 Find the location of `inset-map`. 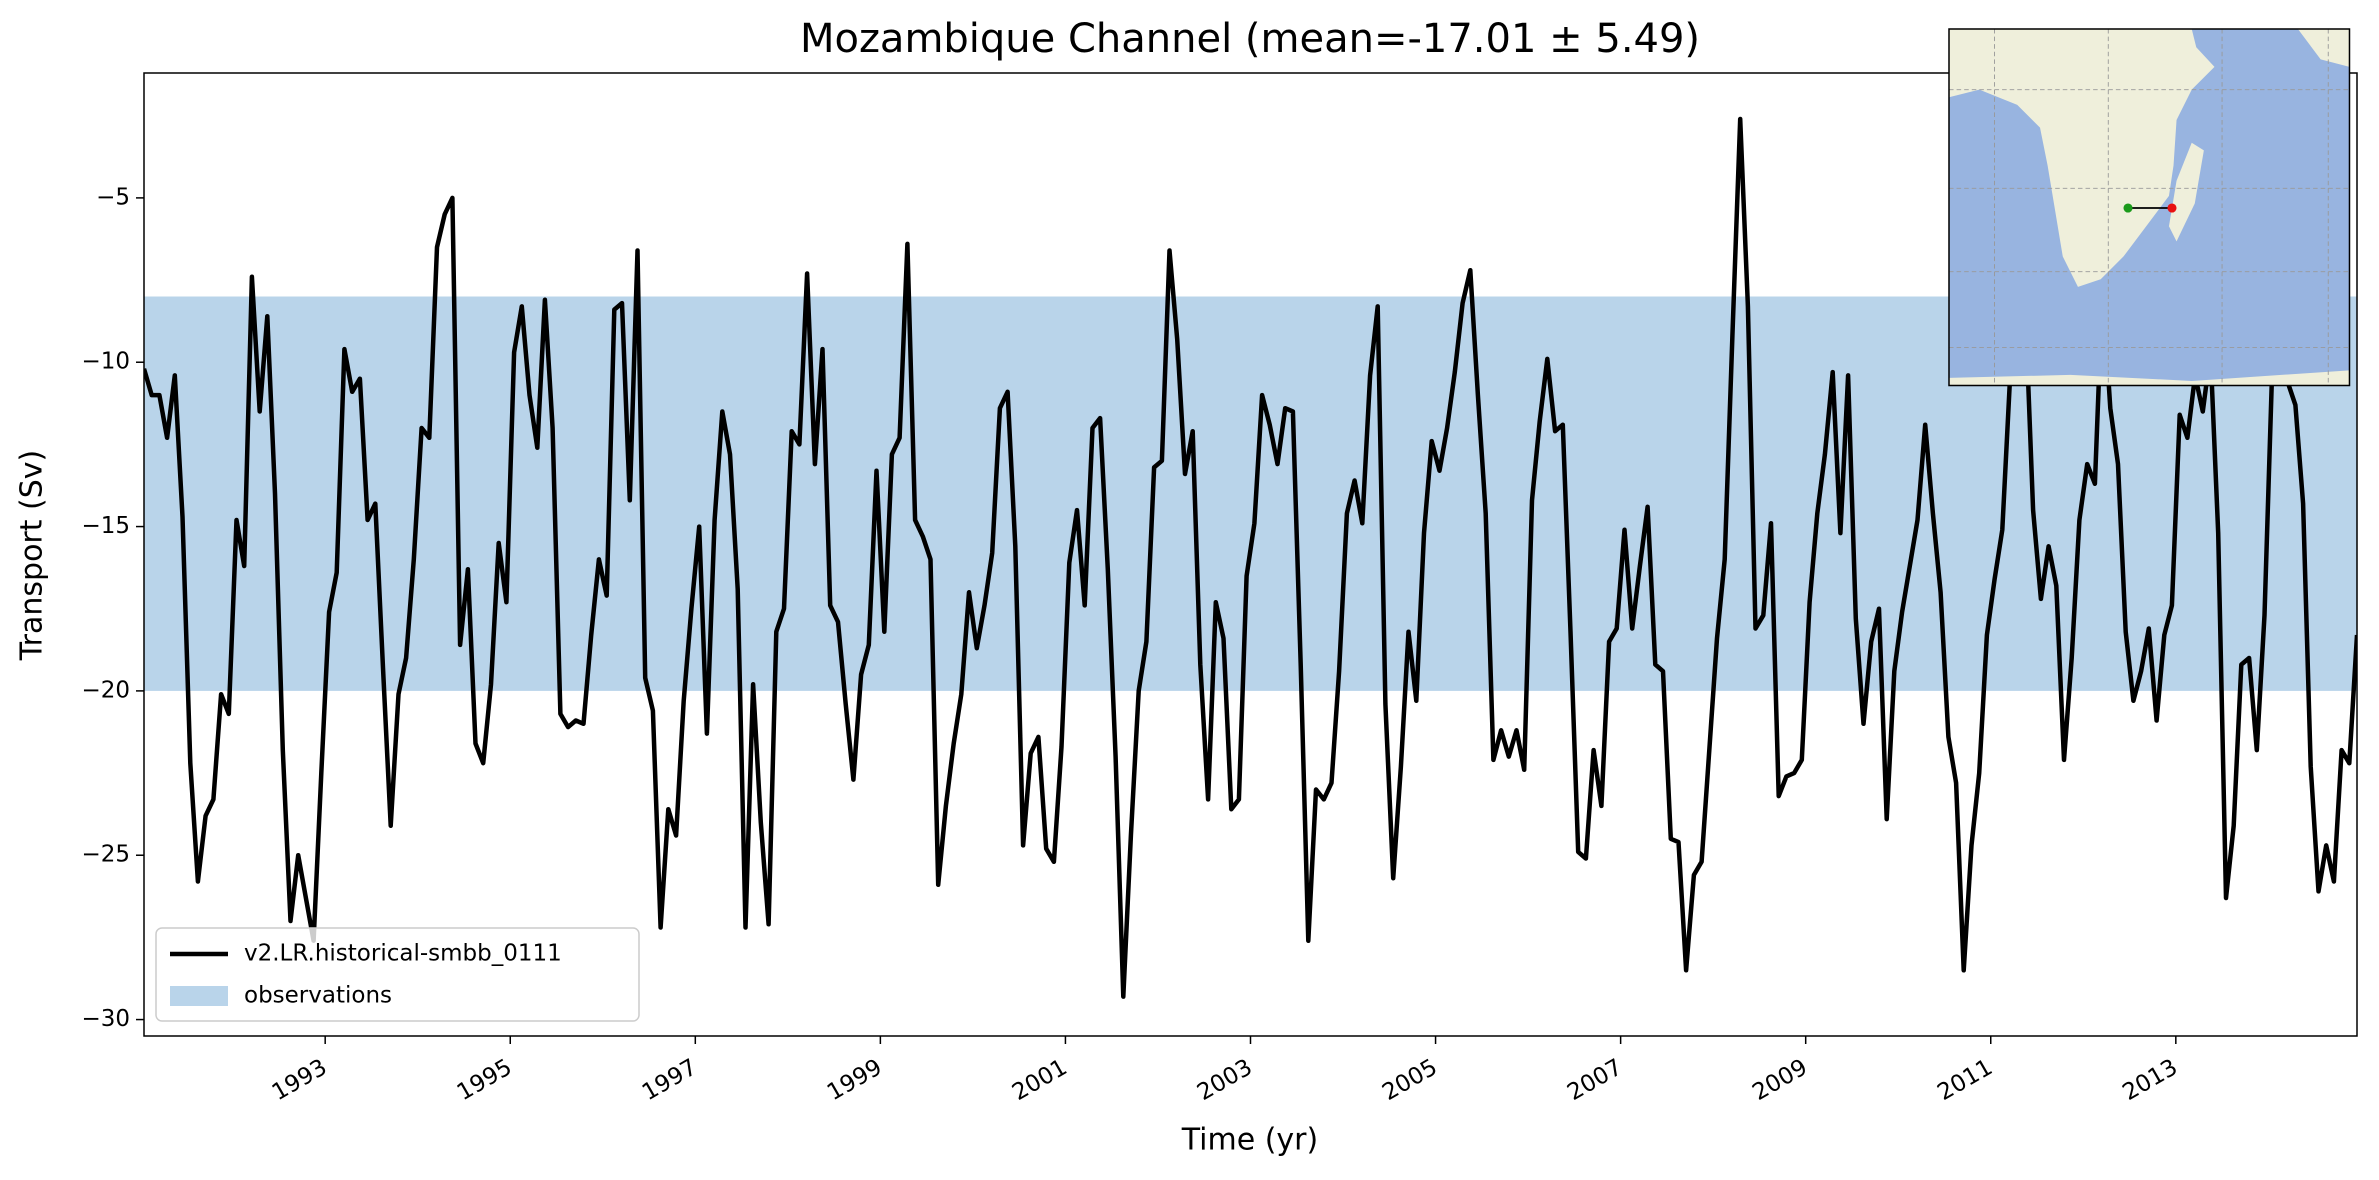

inset-map is located at coordinates (2149, 207).